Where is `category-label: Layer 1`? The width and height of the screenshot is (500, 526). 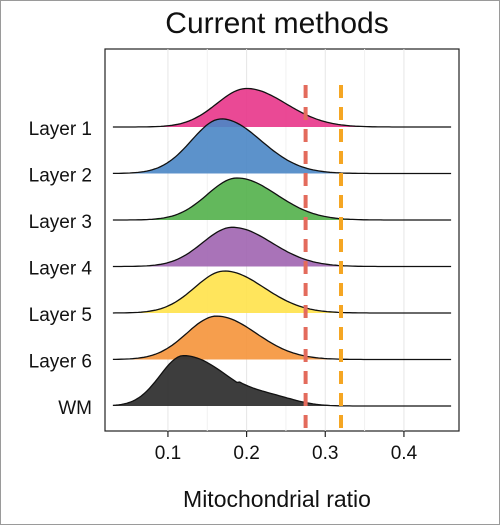 category-label: Layer 1 is located at coordinates (60, 129).